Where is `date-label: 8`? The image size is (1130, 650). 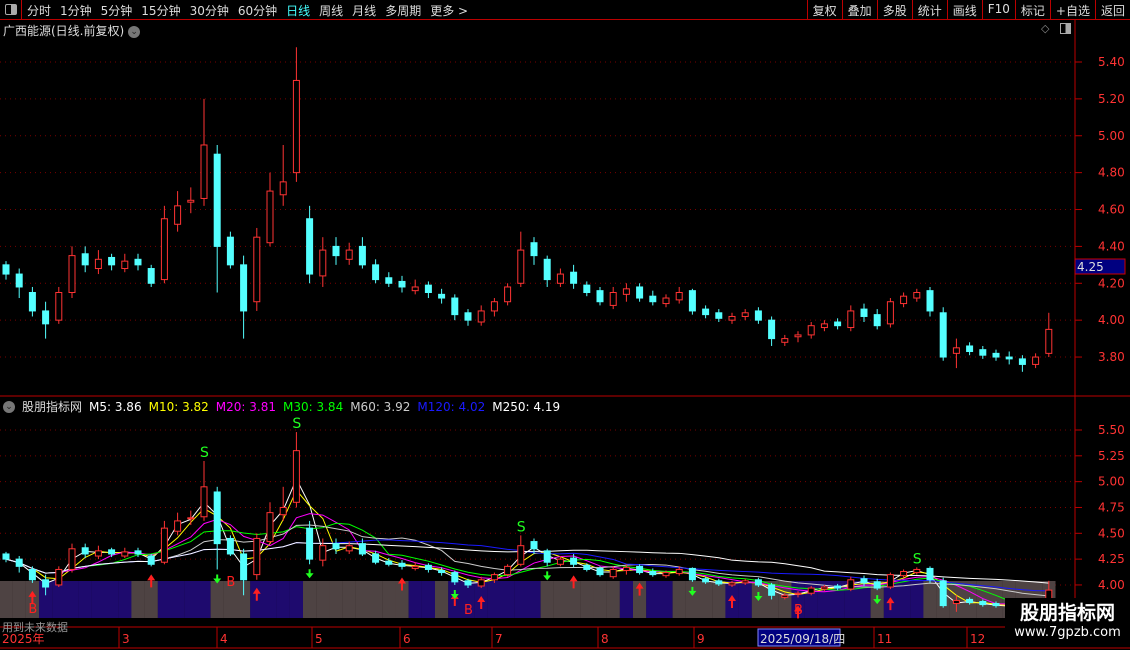
date-label: 8 is located at coordinates (605, 639).